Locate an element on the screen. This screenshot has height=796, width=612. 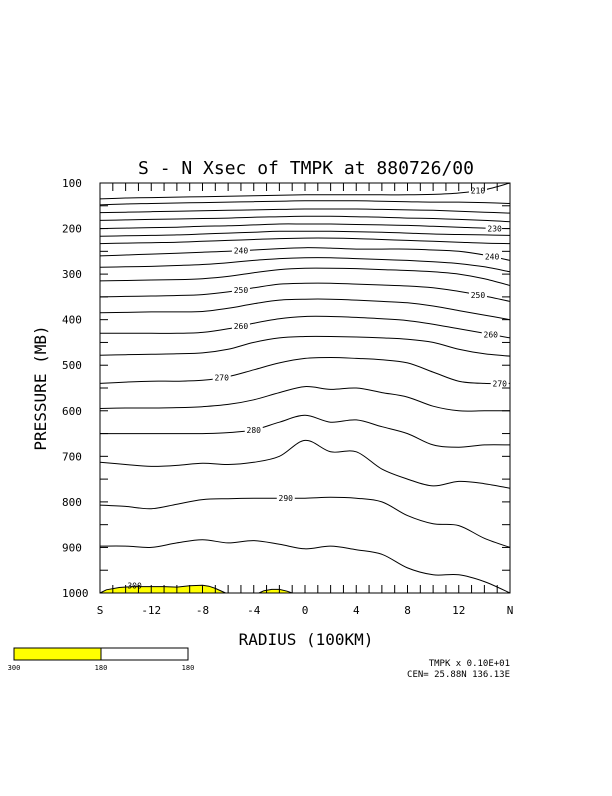
colorbar: 300 180 180 is located at coordinates (101, 659).